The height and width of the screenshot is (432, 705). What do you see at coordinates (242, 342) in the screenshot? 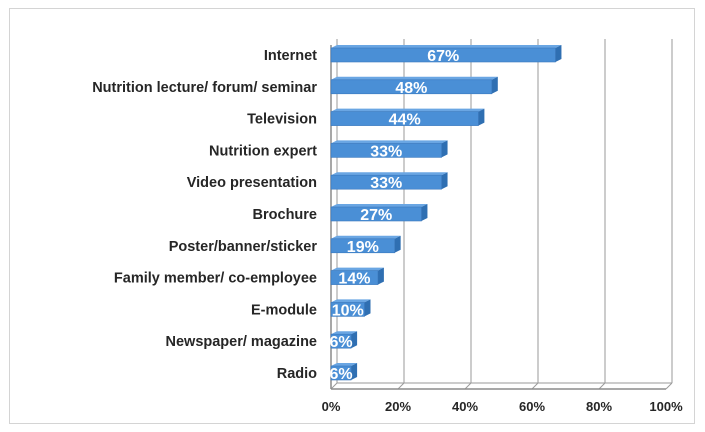
I see `category-label: Newspaper/ magazine` at bounding box center [242, 342].